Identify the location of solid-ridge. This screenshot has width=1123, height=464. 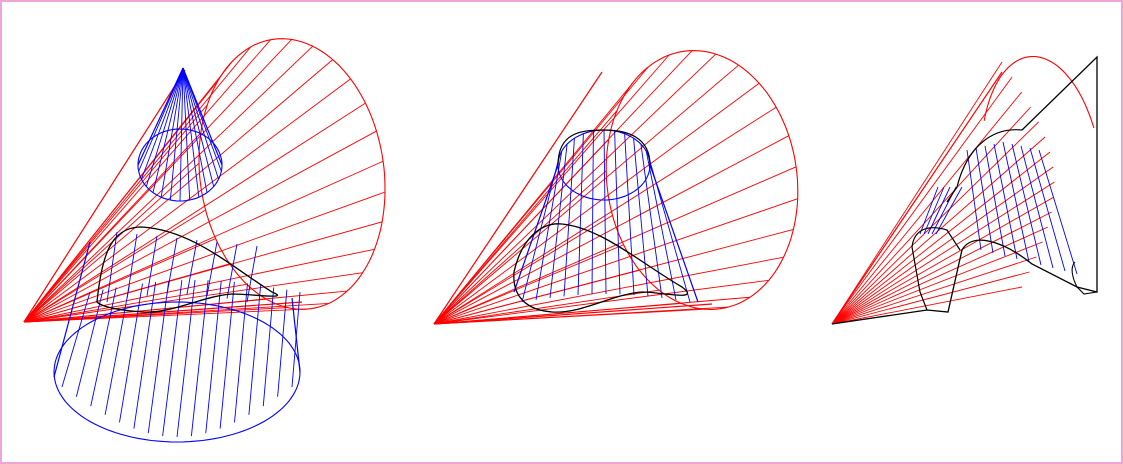
(984, 166).